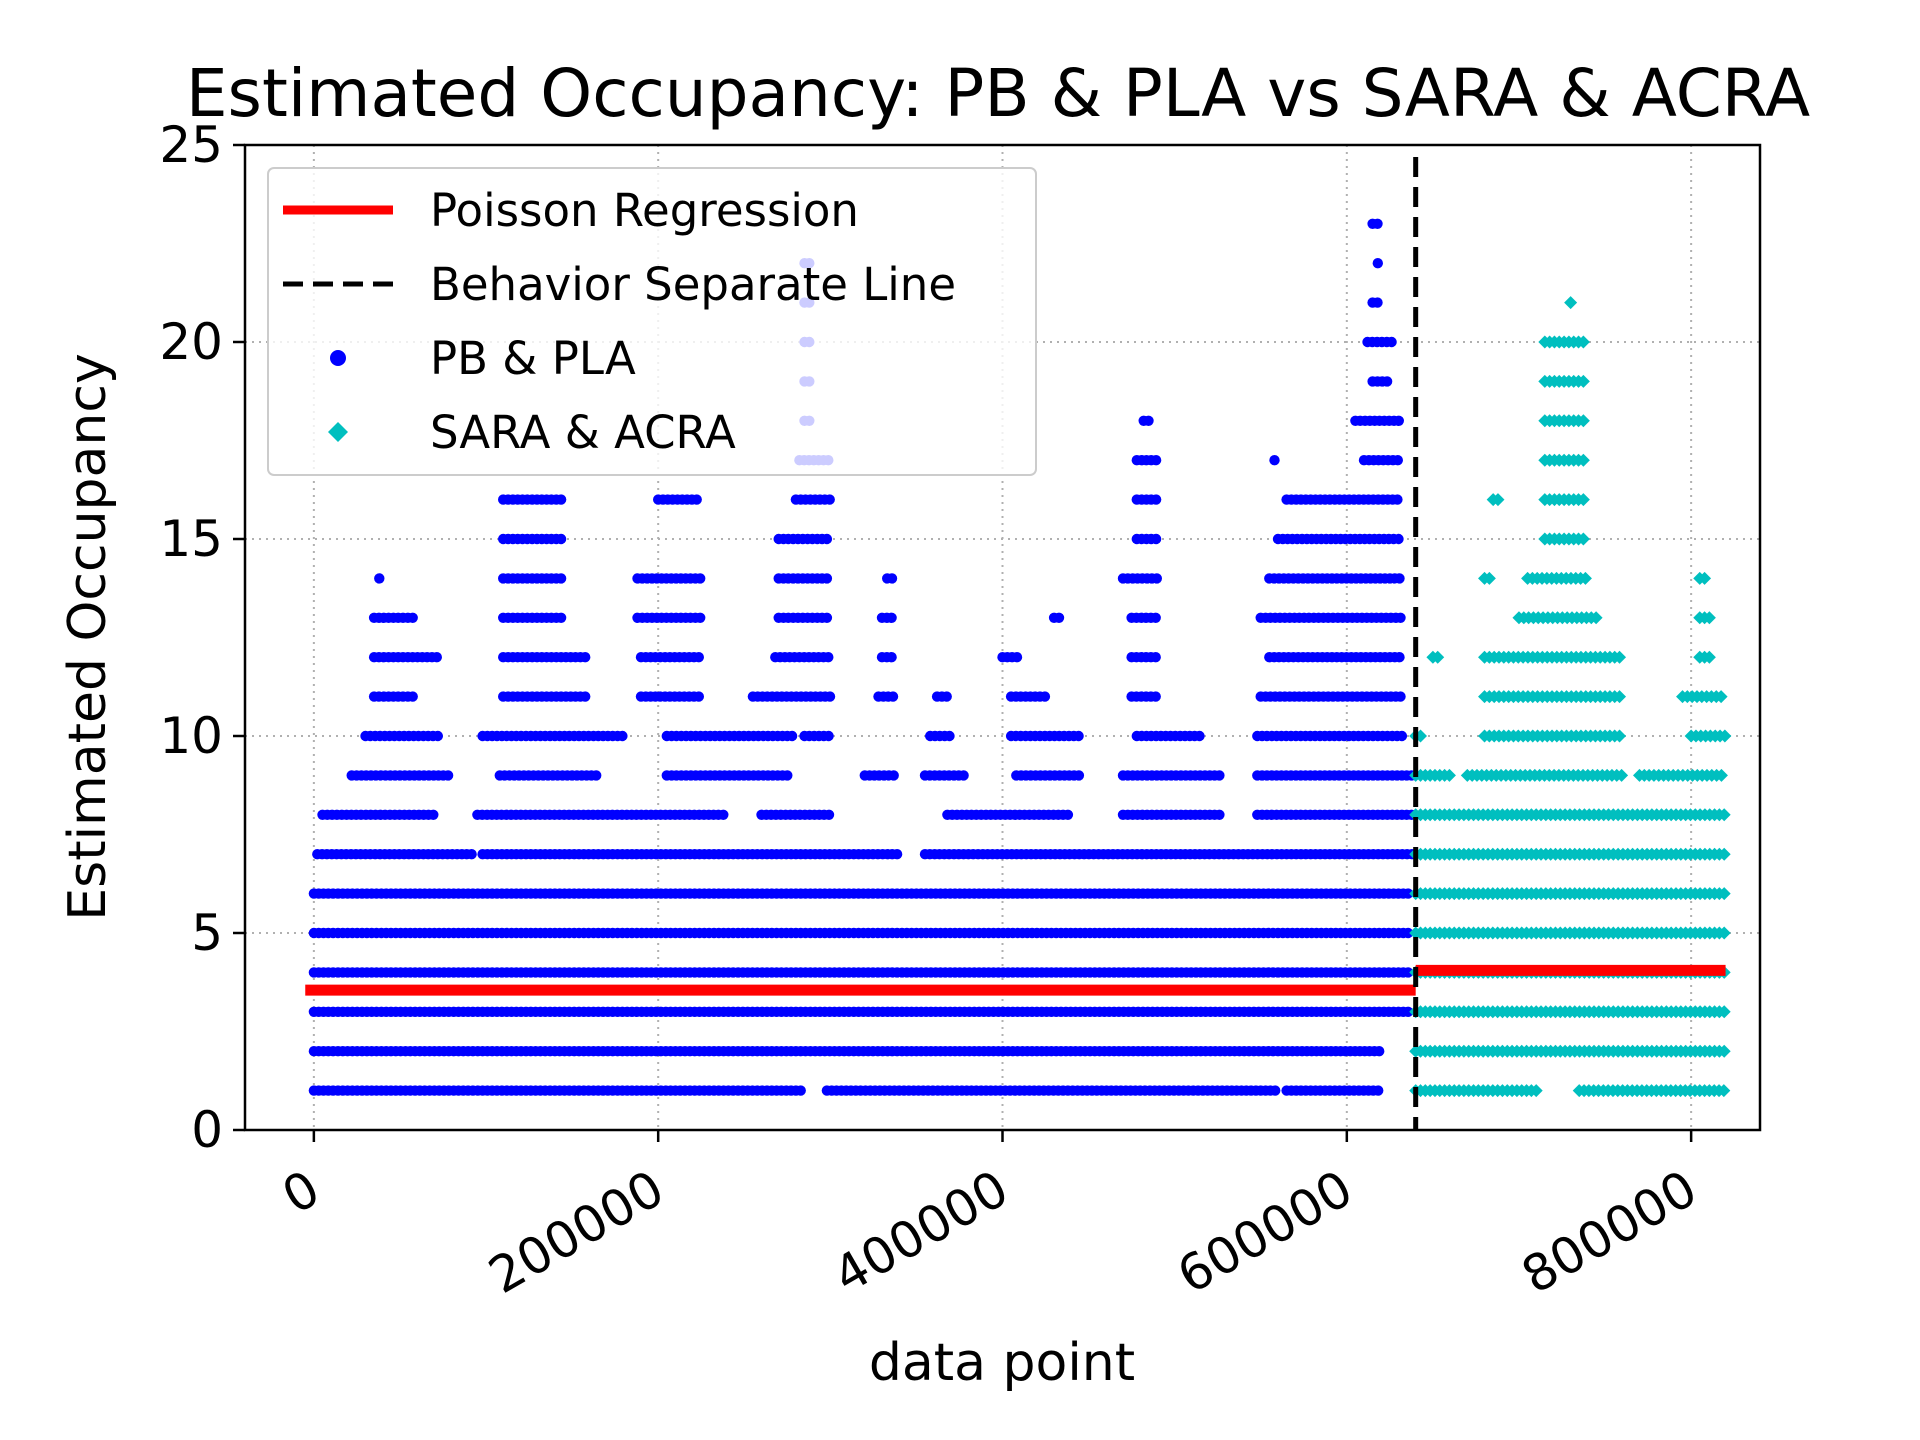 The width and height of the screenshot is (1920, 1440). I want to click on legend-label: PB & PLA, so click(533, 358).